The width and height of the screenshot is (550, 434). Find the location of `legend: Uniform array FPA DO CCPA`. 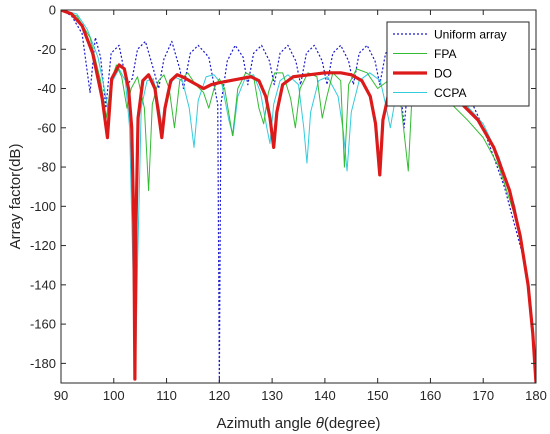

legend: Uniform array FPA DO CCPA is located at coordinates (458, 64).